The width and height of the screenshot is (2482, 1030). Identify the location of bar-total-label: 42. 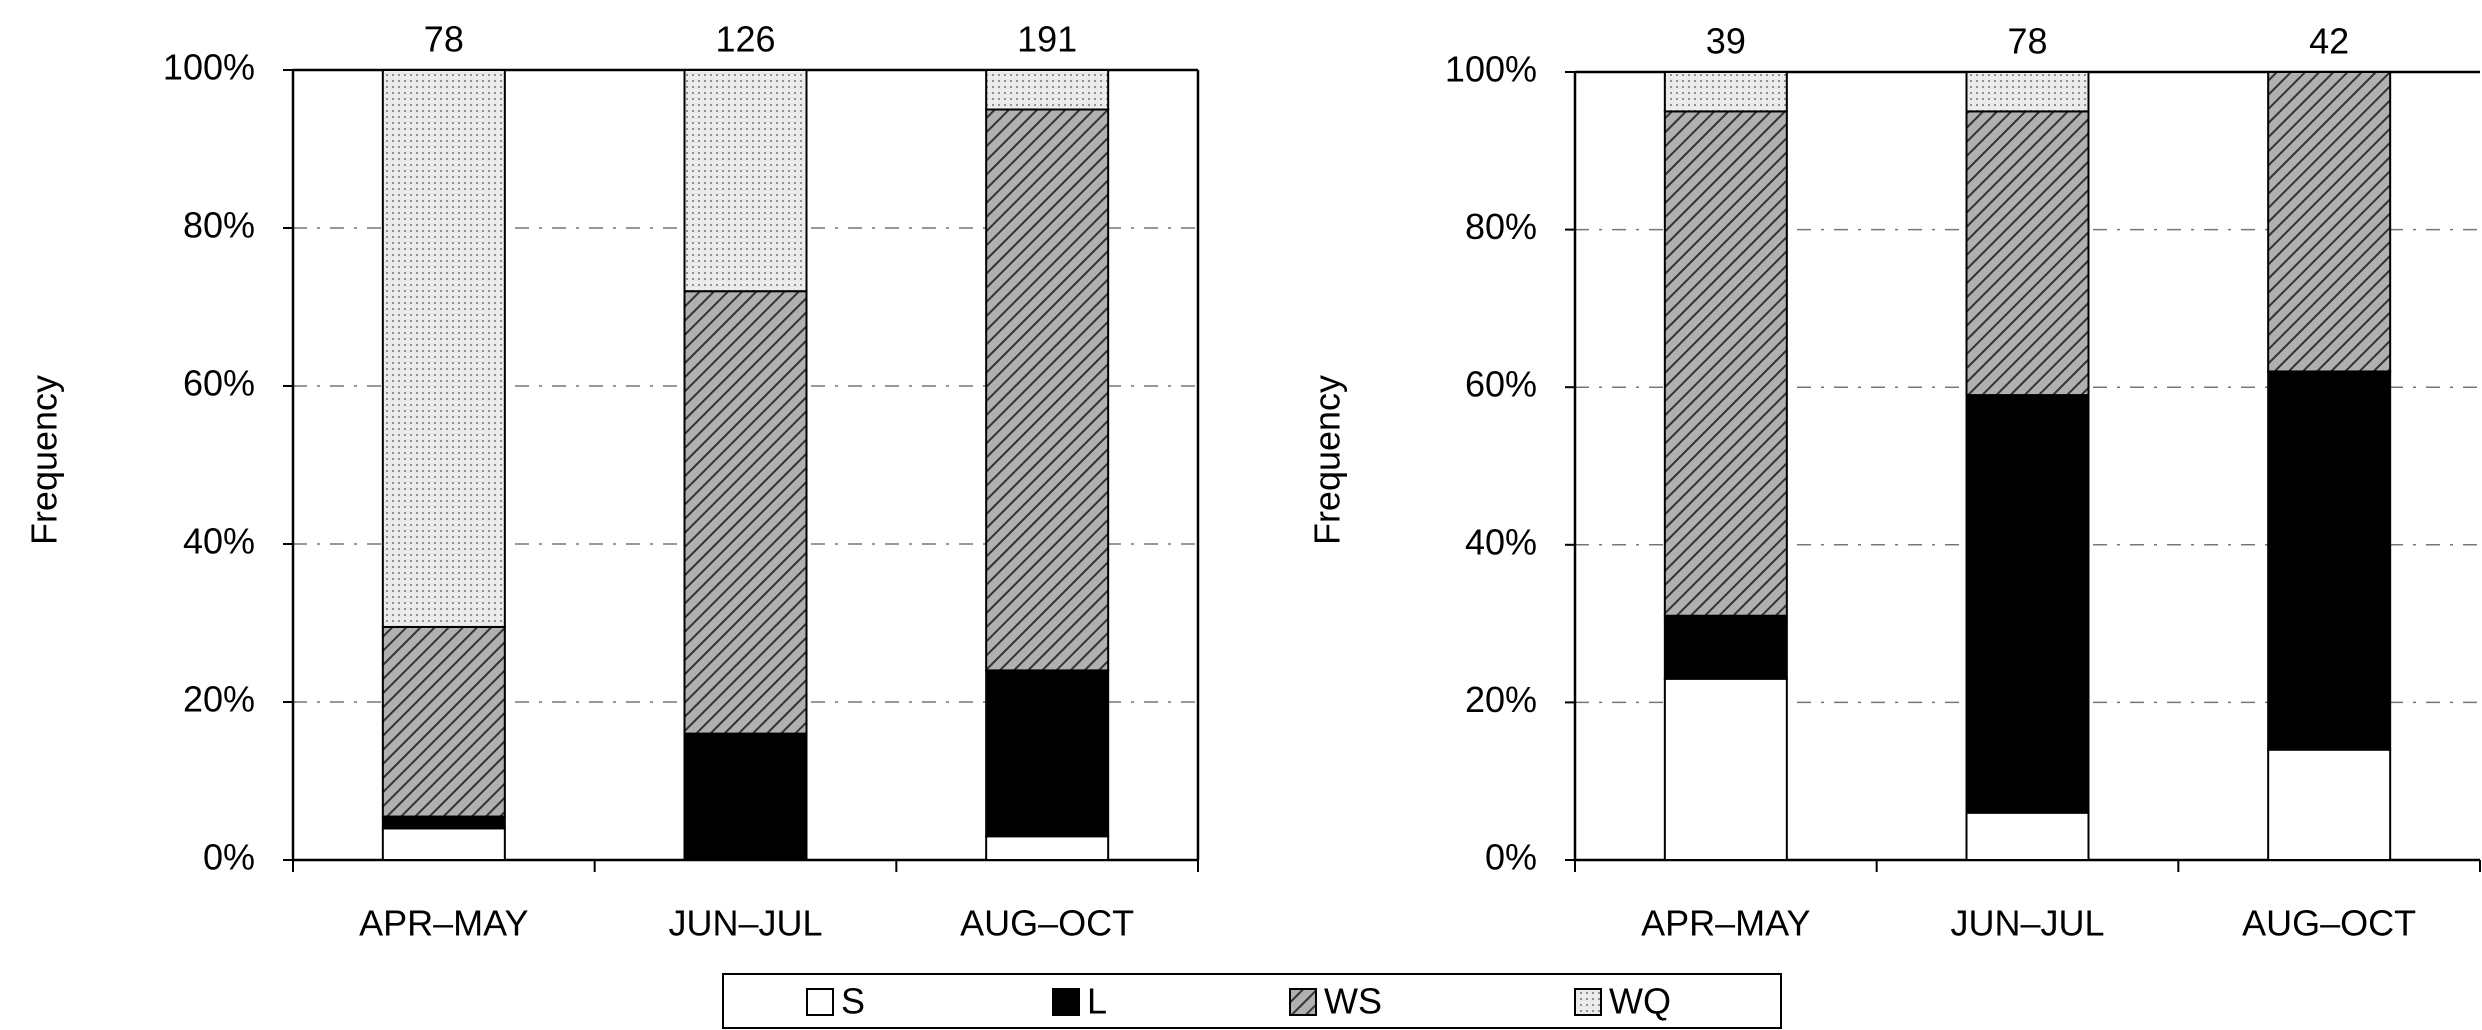
(2329, 41).